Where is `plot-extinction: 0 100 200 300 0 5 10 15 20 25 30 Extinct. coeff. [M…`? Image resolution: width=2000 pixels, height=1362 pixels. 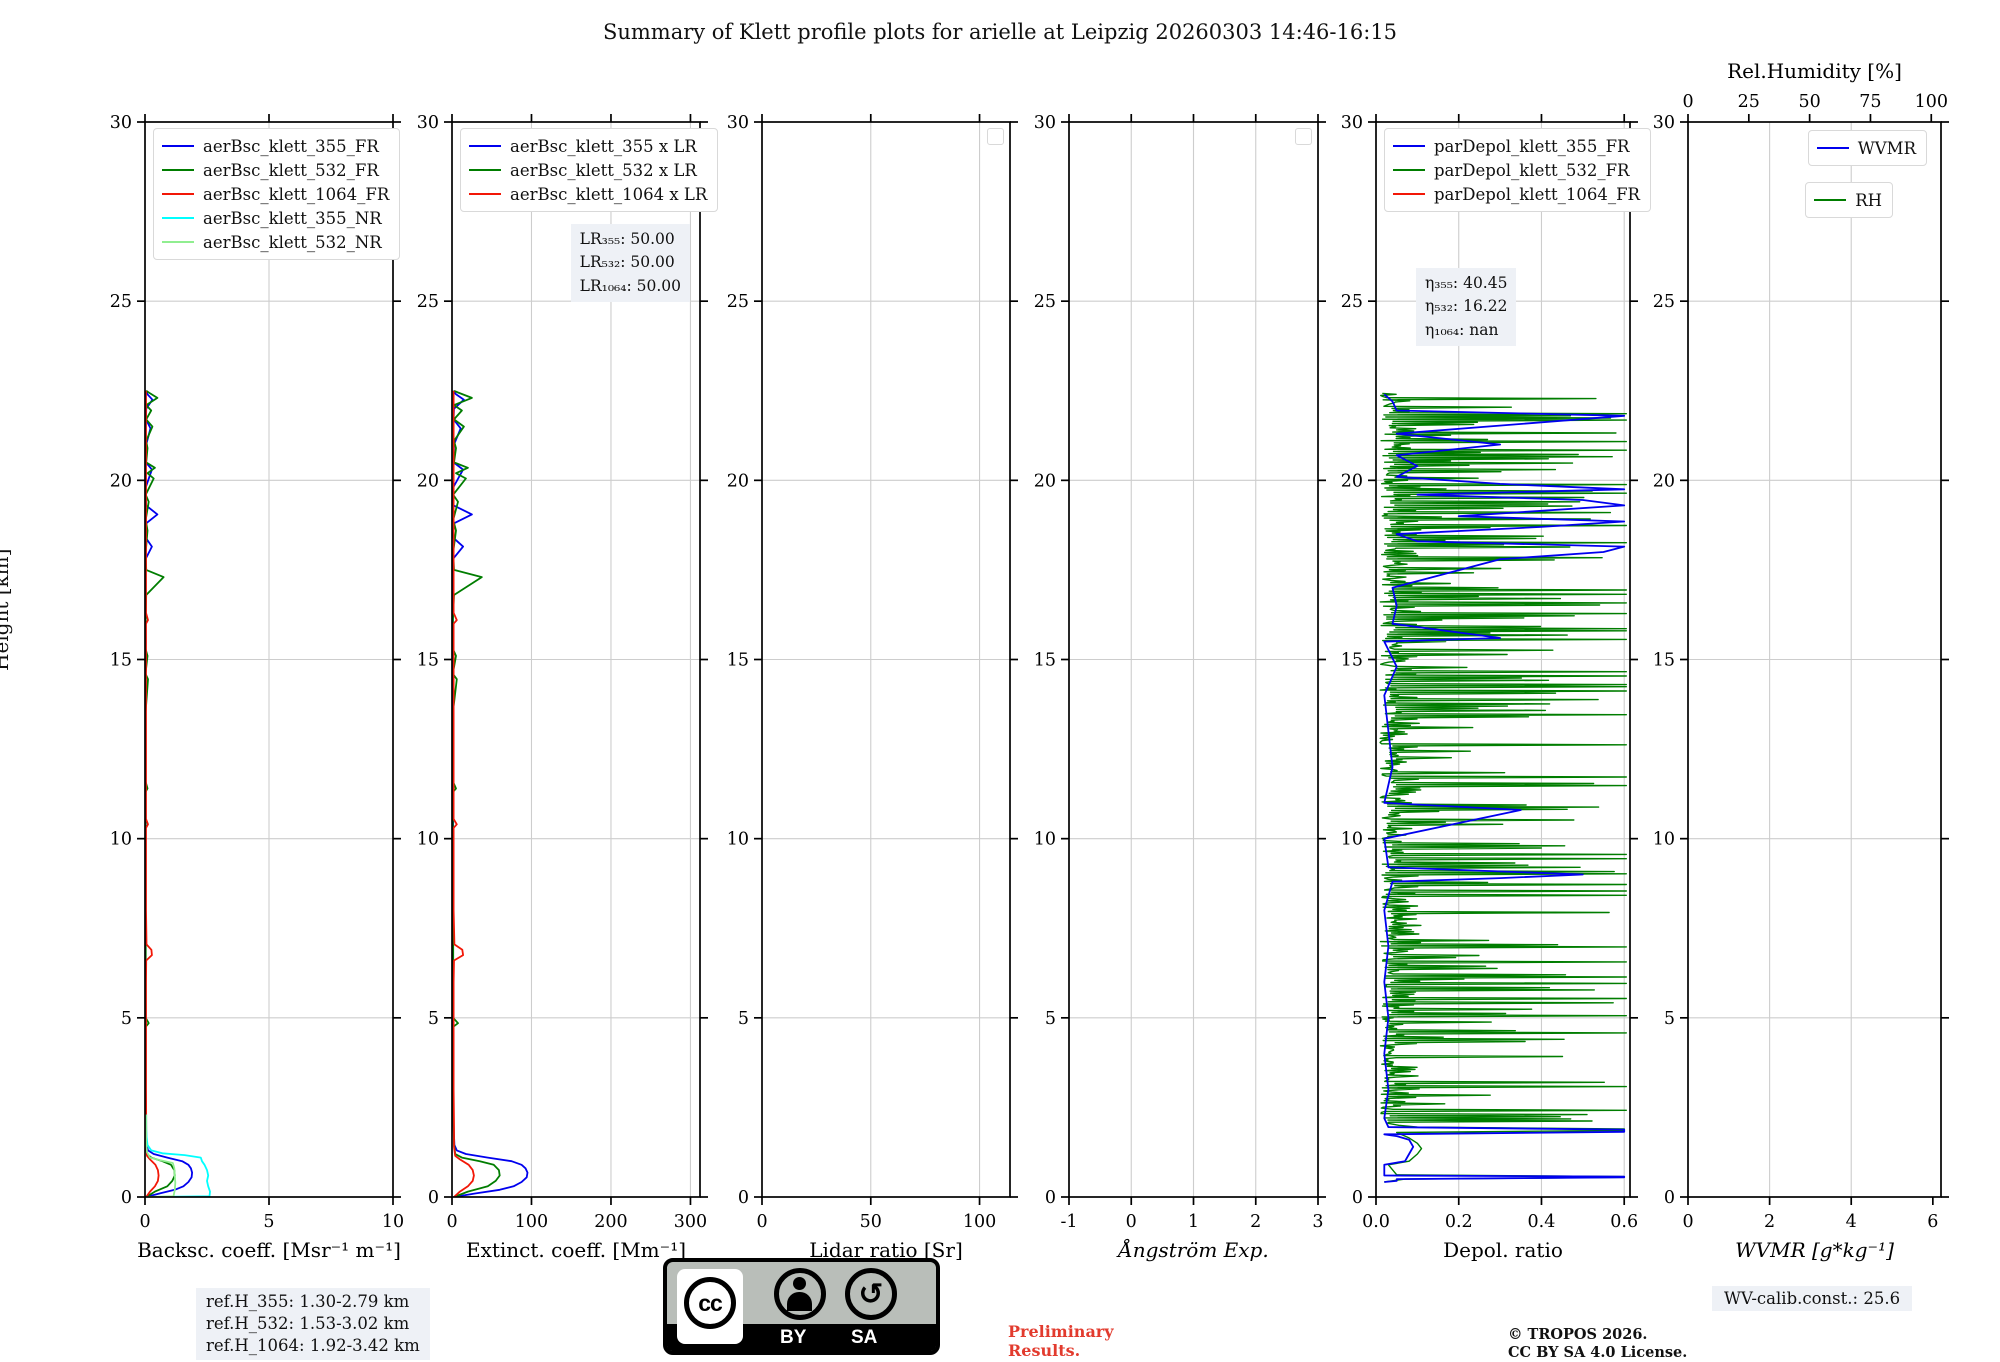 plot-extinction: 0 100 200 300 0 5 10 15 20 25 30 Extinct. coeff. [M… is located at coordinates (562, 687).